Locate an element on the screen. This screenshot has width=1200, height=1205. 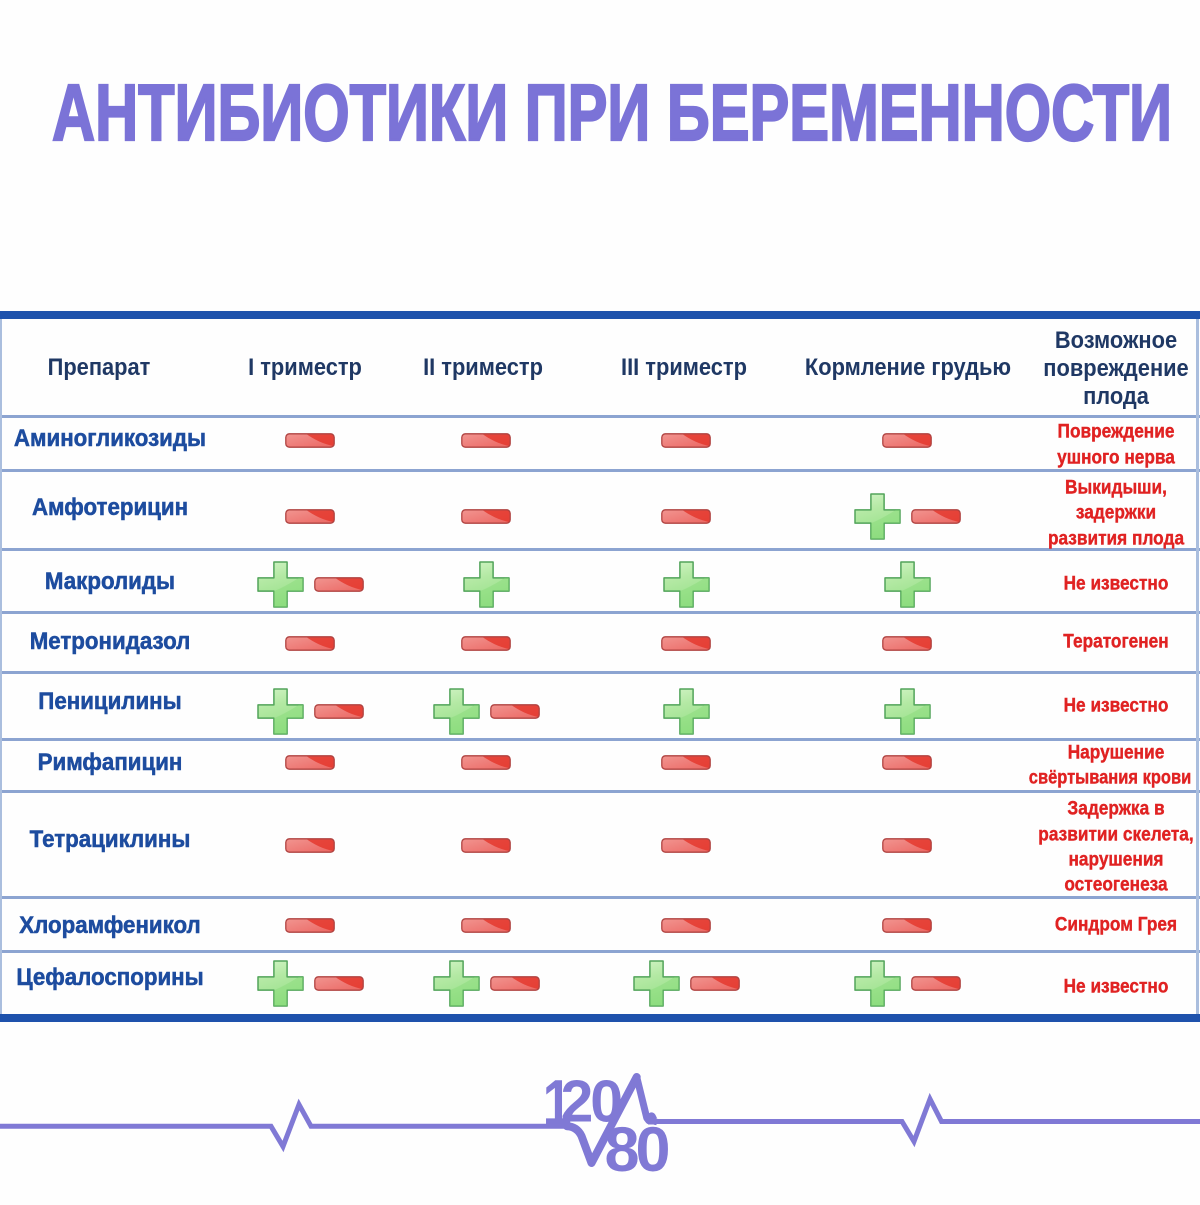
svg-text: 1 is located at coordinates (557, 1104).